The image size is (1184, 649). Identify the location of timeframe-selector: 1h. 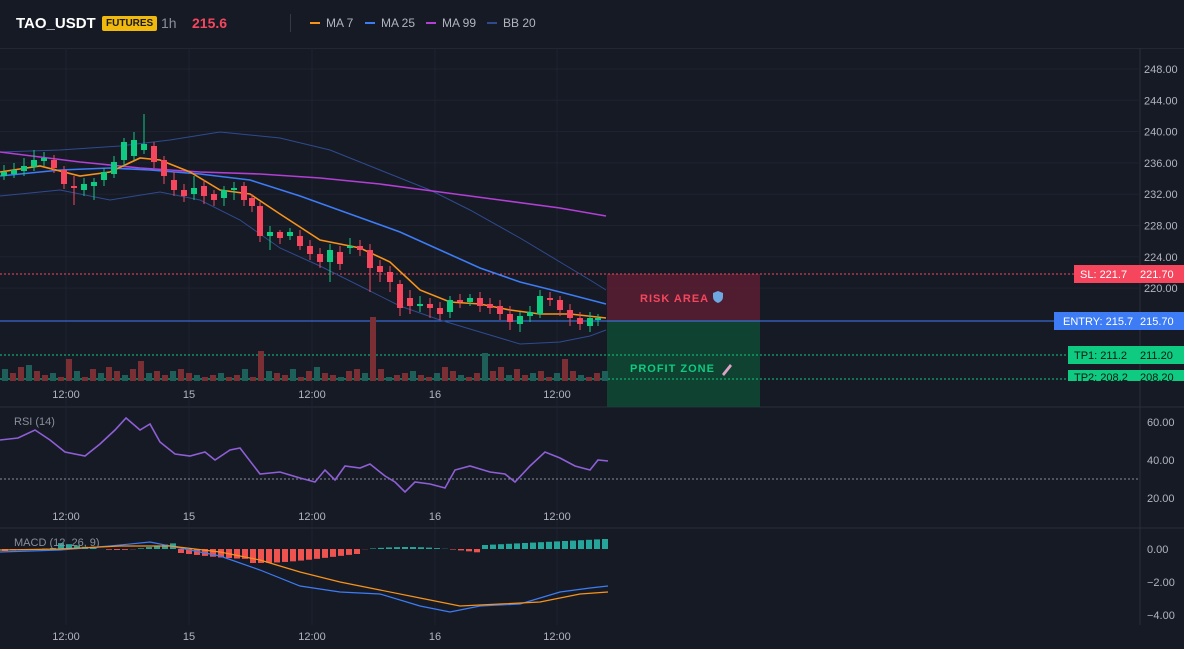
(169, 23).